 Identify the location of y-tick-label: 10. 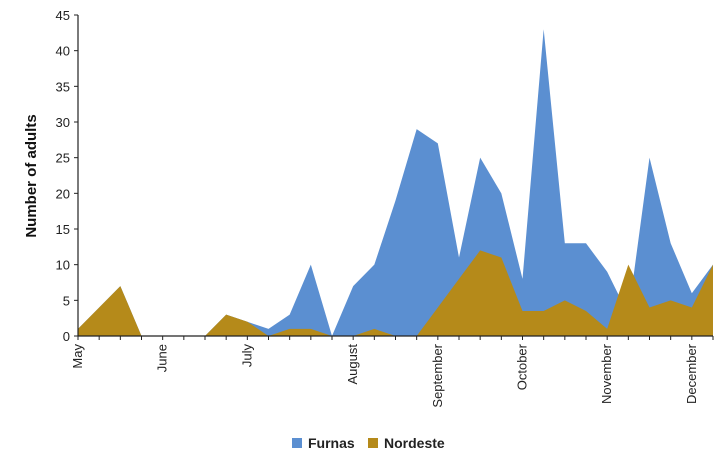
(63, 265).